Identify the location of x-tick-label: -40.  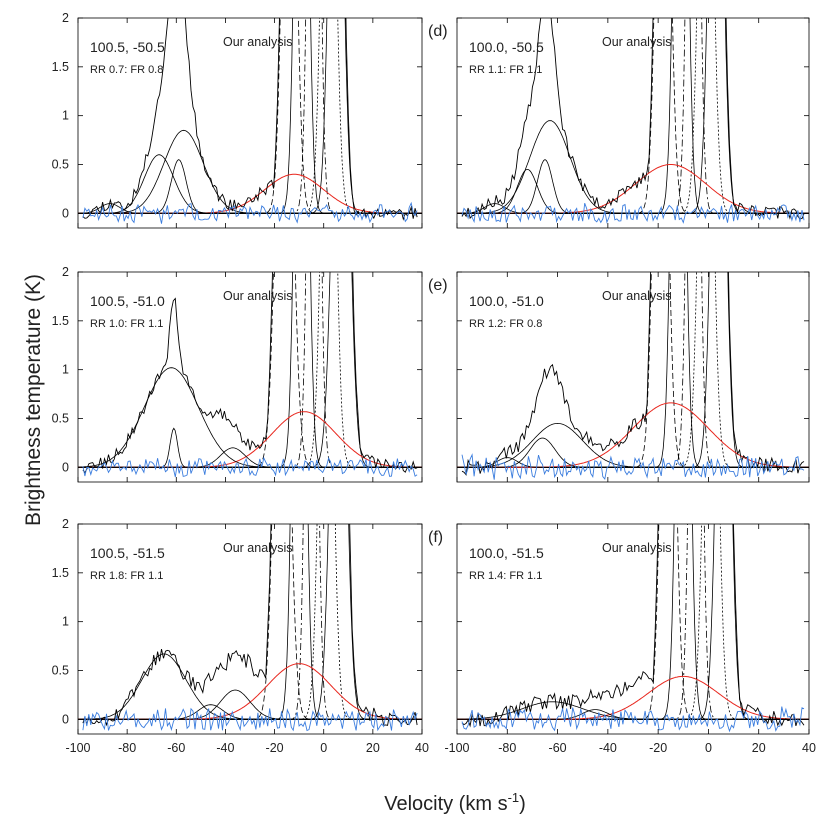
(608, 748).